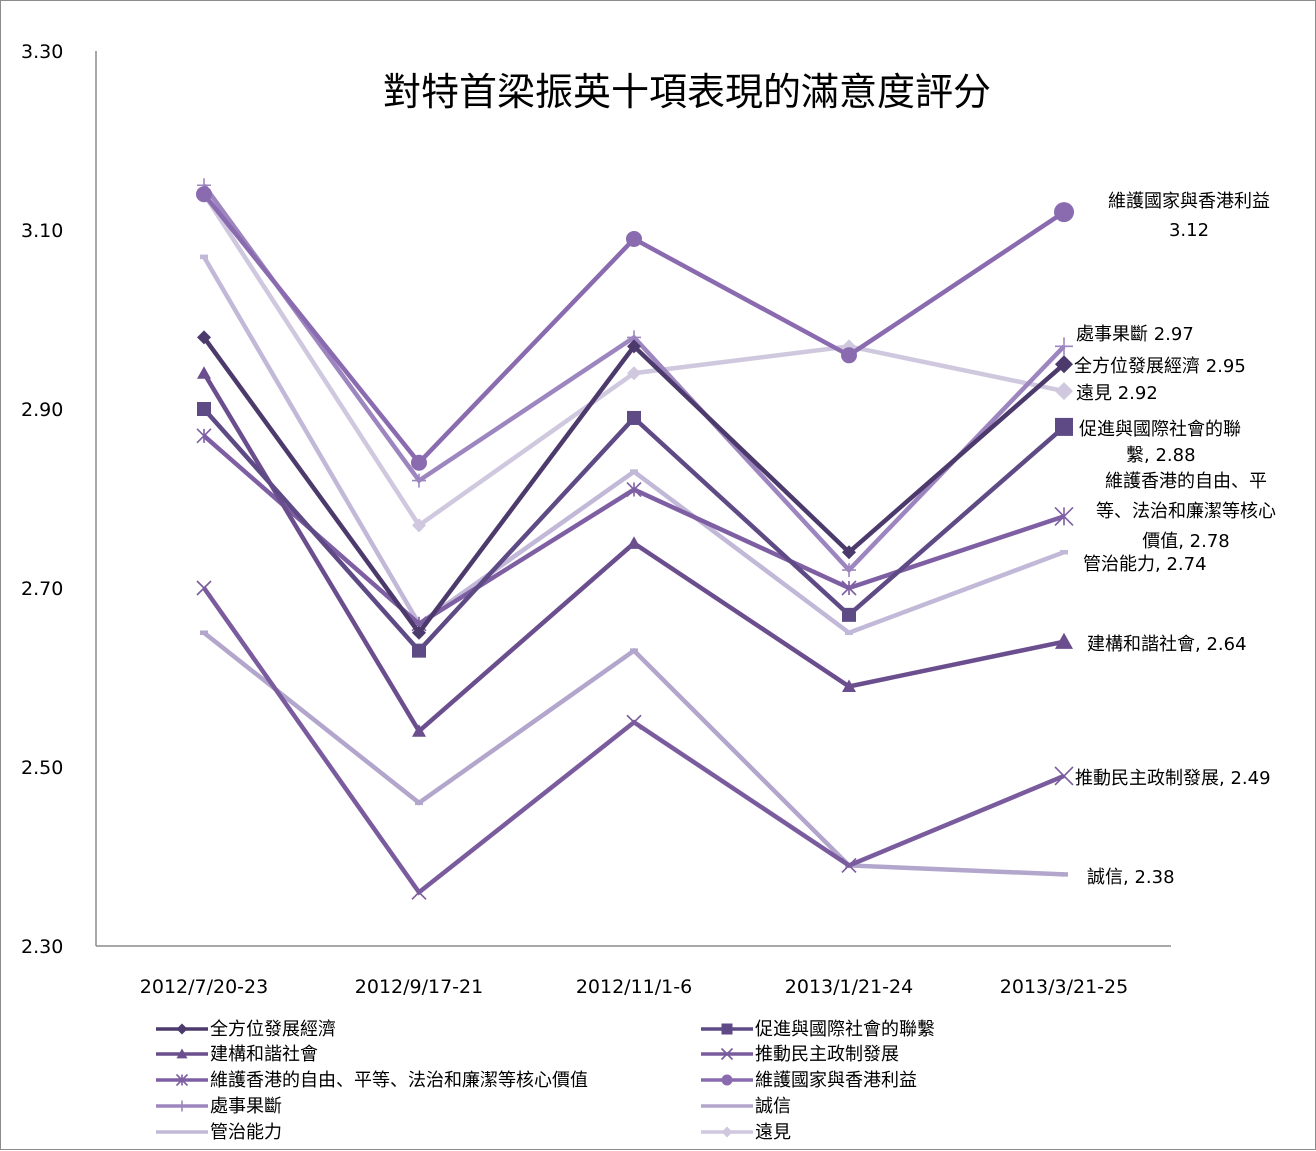 The width and height of the screenshot is (1316, 1151). I want to click on legend-item-處事果斷: 處事果斷, so click(219, 1106).